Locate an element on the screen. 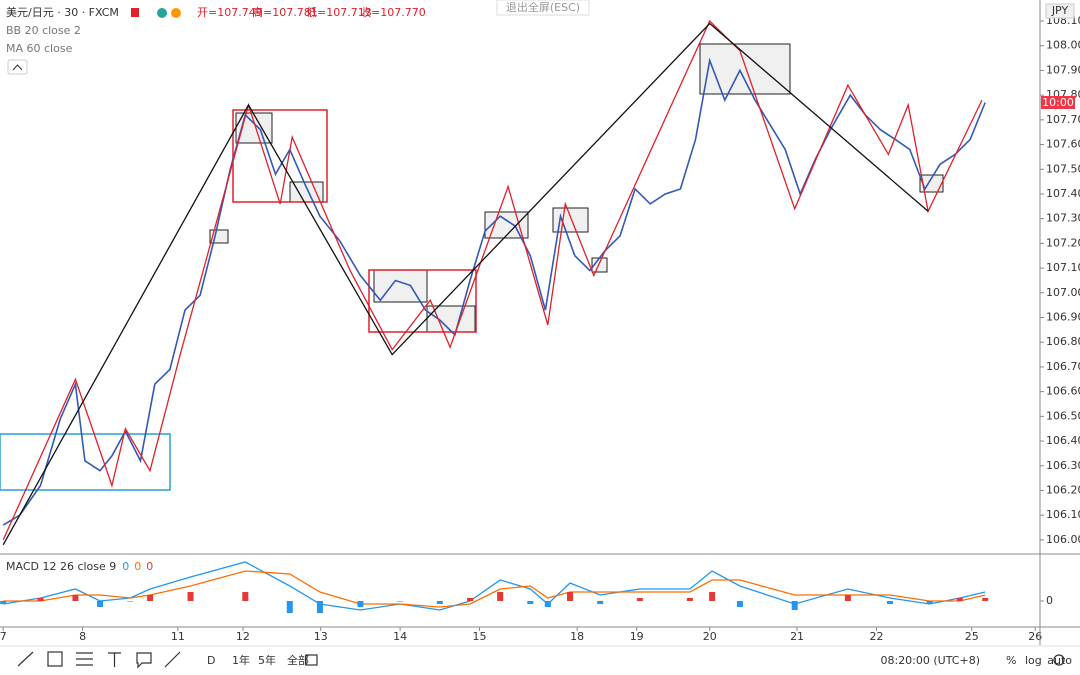 Image resolution: width=1080 pixels, height=675 pixels. date-range-icon is located at coordinates (311, 660).